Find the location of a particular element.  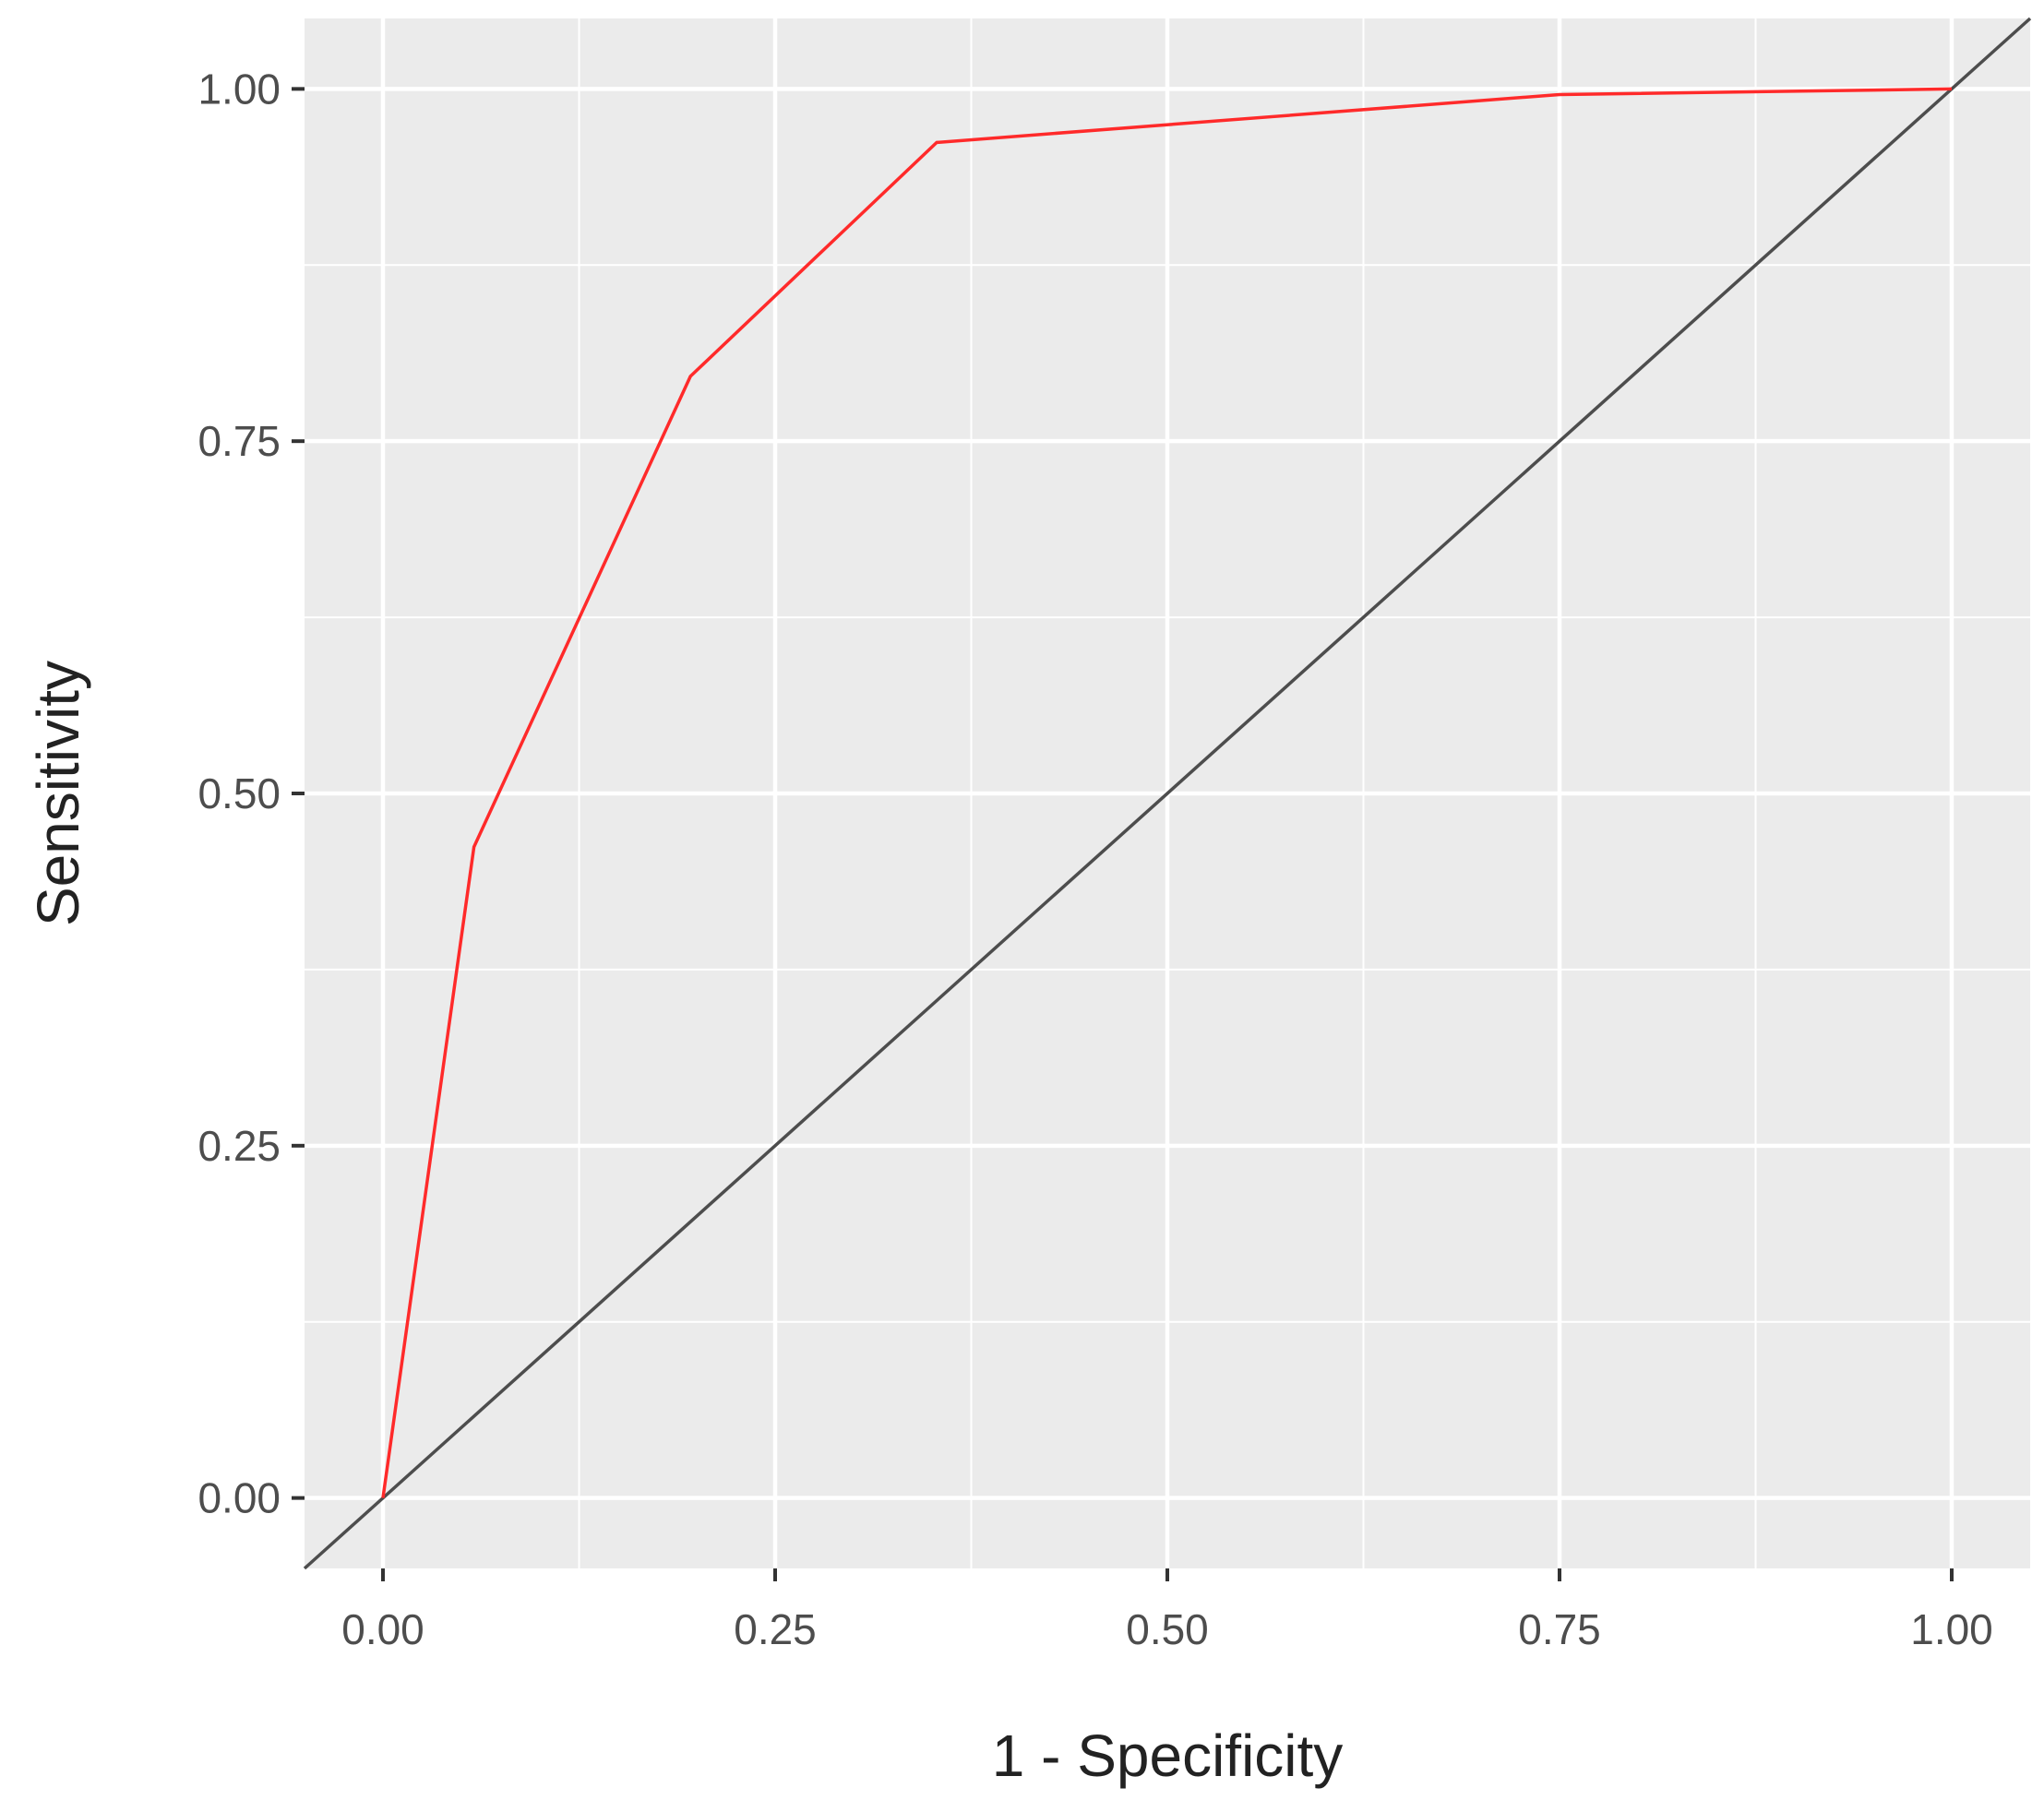

x-axis-ticks: 0.00 0.25 0.50 0.75 1.00 is located at coordinates (1167, 1610).